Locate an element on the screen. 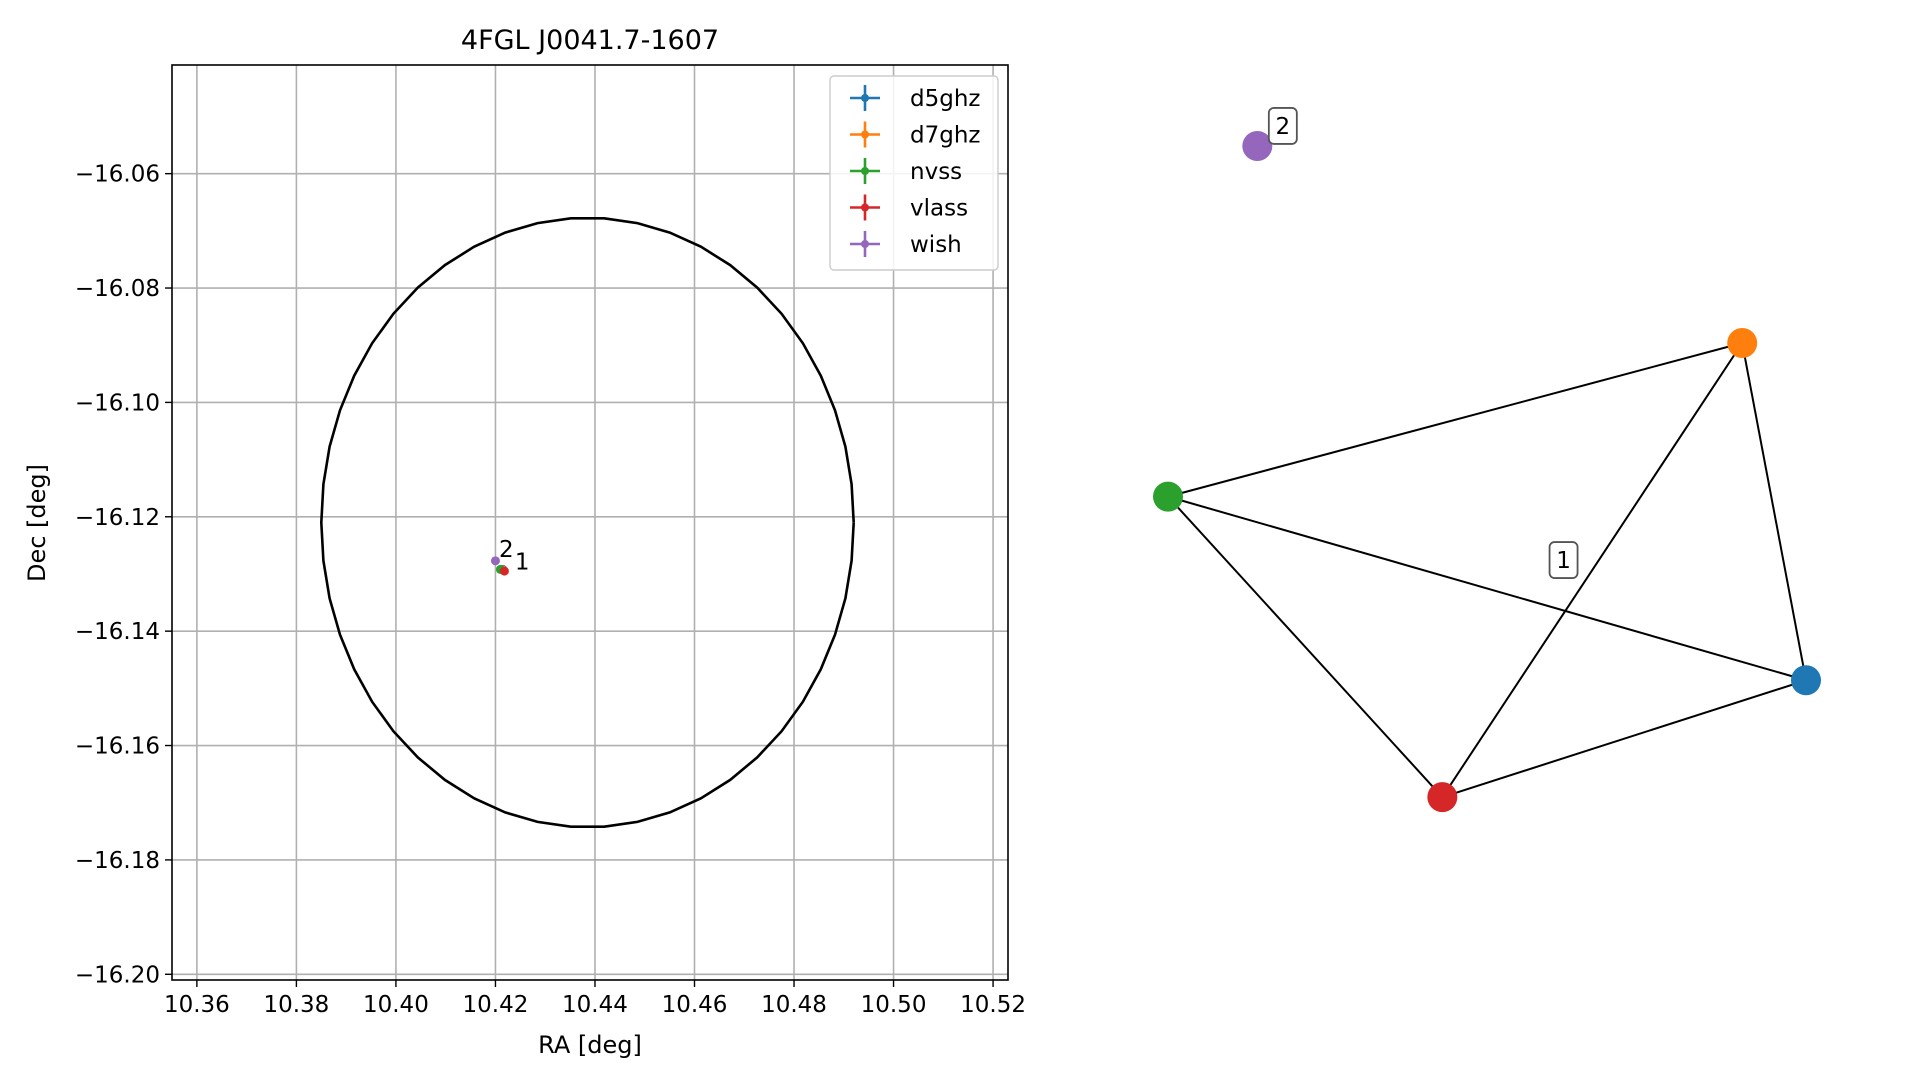 The image size is (1919, 1080). y-tick-label: −16.18 is located at coordinates (117, 861).